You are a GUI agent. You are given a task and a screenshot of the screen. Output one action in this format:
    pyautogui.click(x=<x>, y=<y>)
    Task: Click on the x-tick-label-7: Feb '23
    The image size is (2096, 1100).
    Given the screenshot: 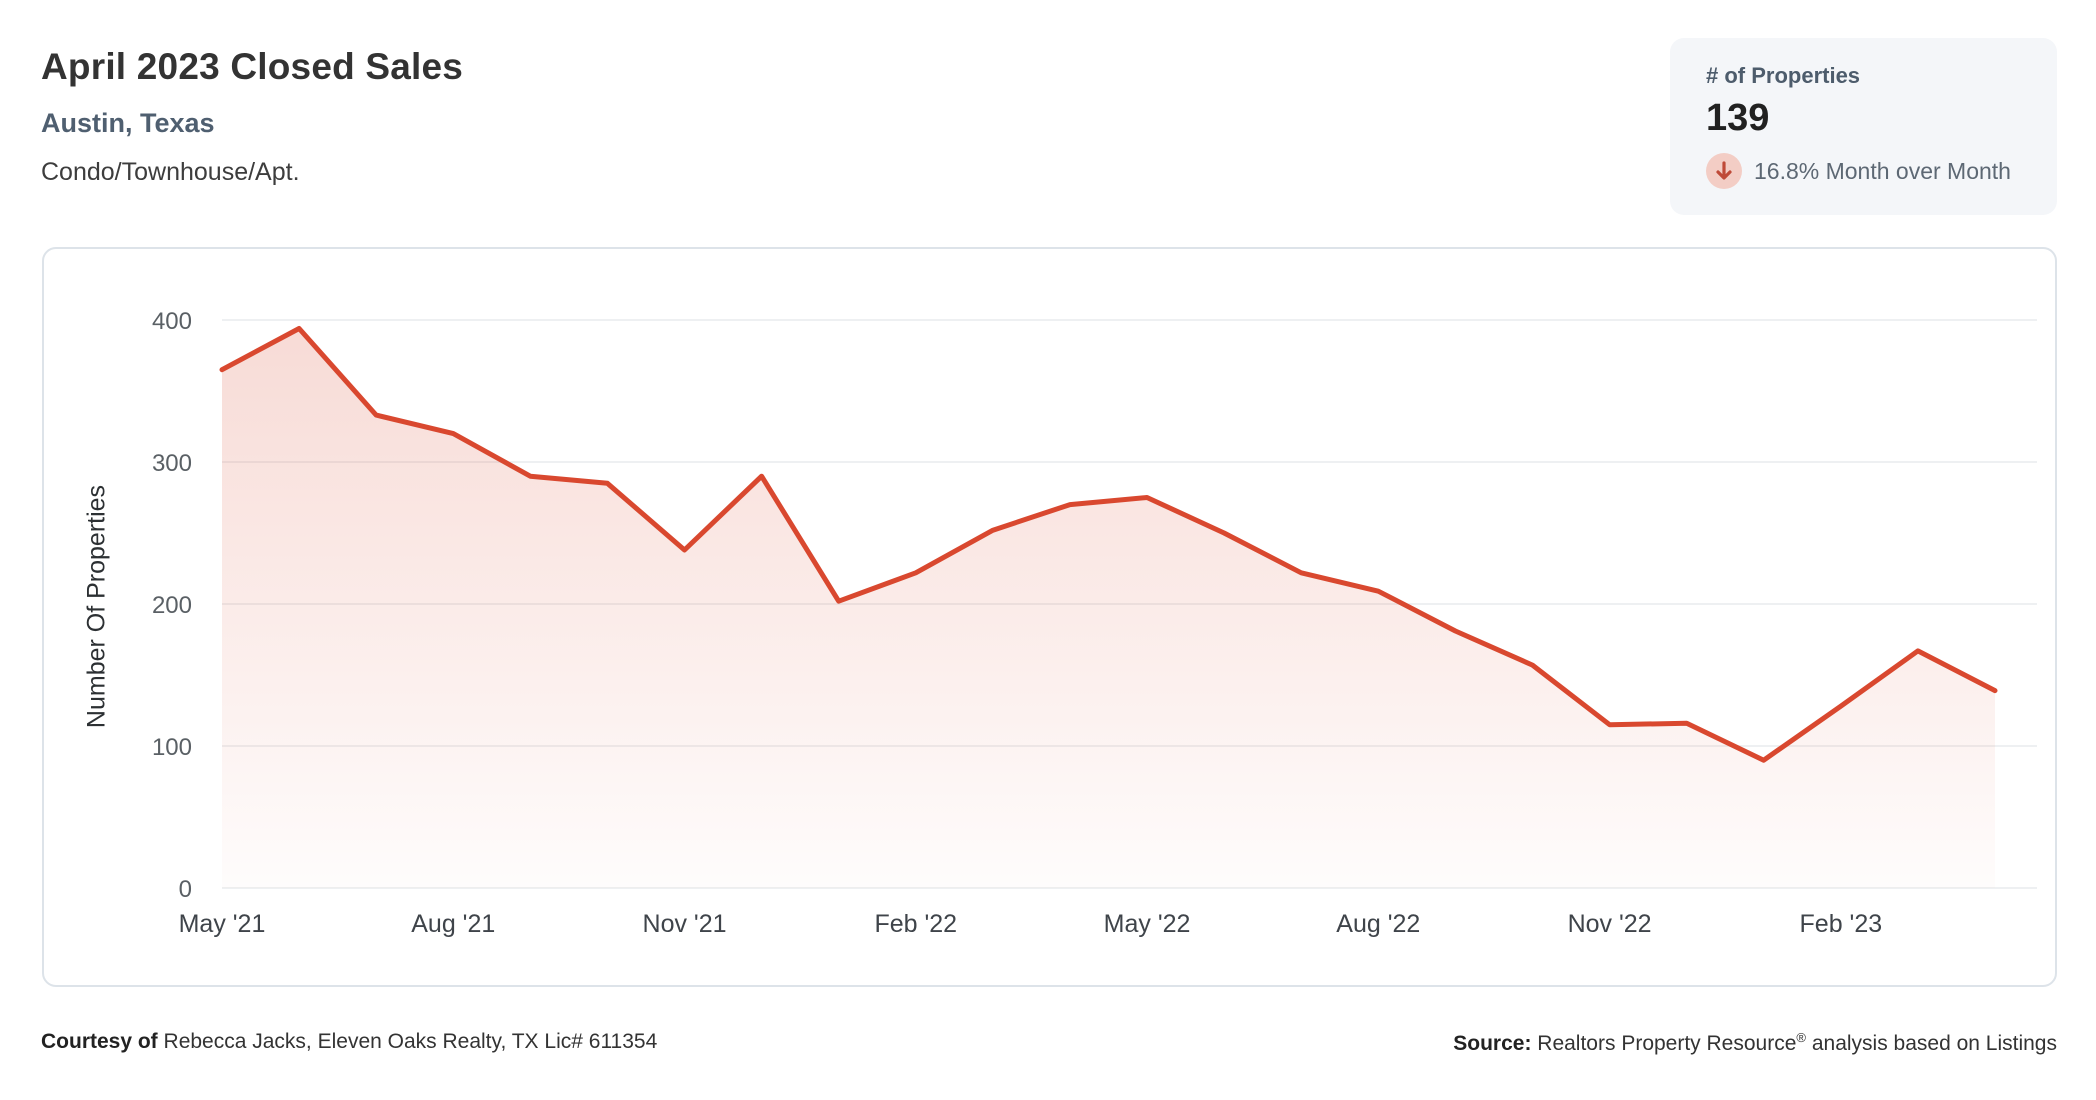 What is the action you would take?
    pyautogui.click(x=1841, y=924)
    